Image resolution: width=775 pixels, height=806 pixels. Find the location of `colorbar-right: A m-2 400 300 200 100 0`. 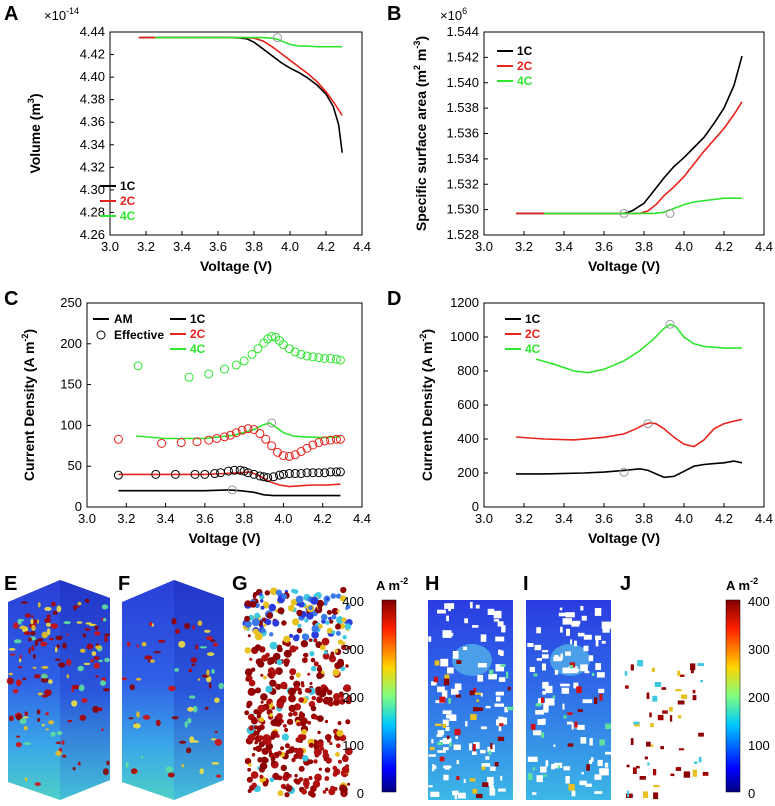

colorbar-right: A m-2 400 300 200 100 0 is located at coordinates (747, 688).